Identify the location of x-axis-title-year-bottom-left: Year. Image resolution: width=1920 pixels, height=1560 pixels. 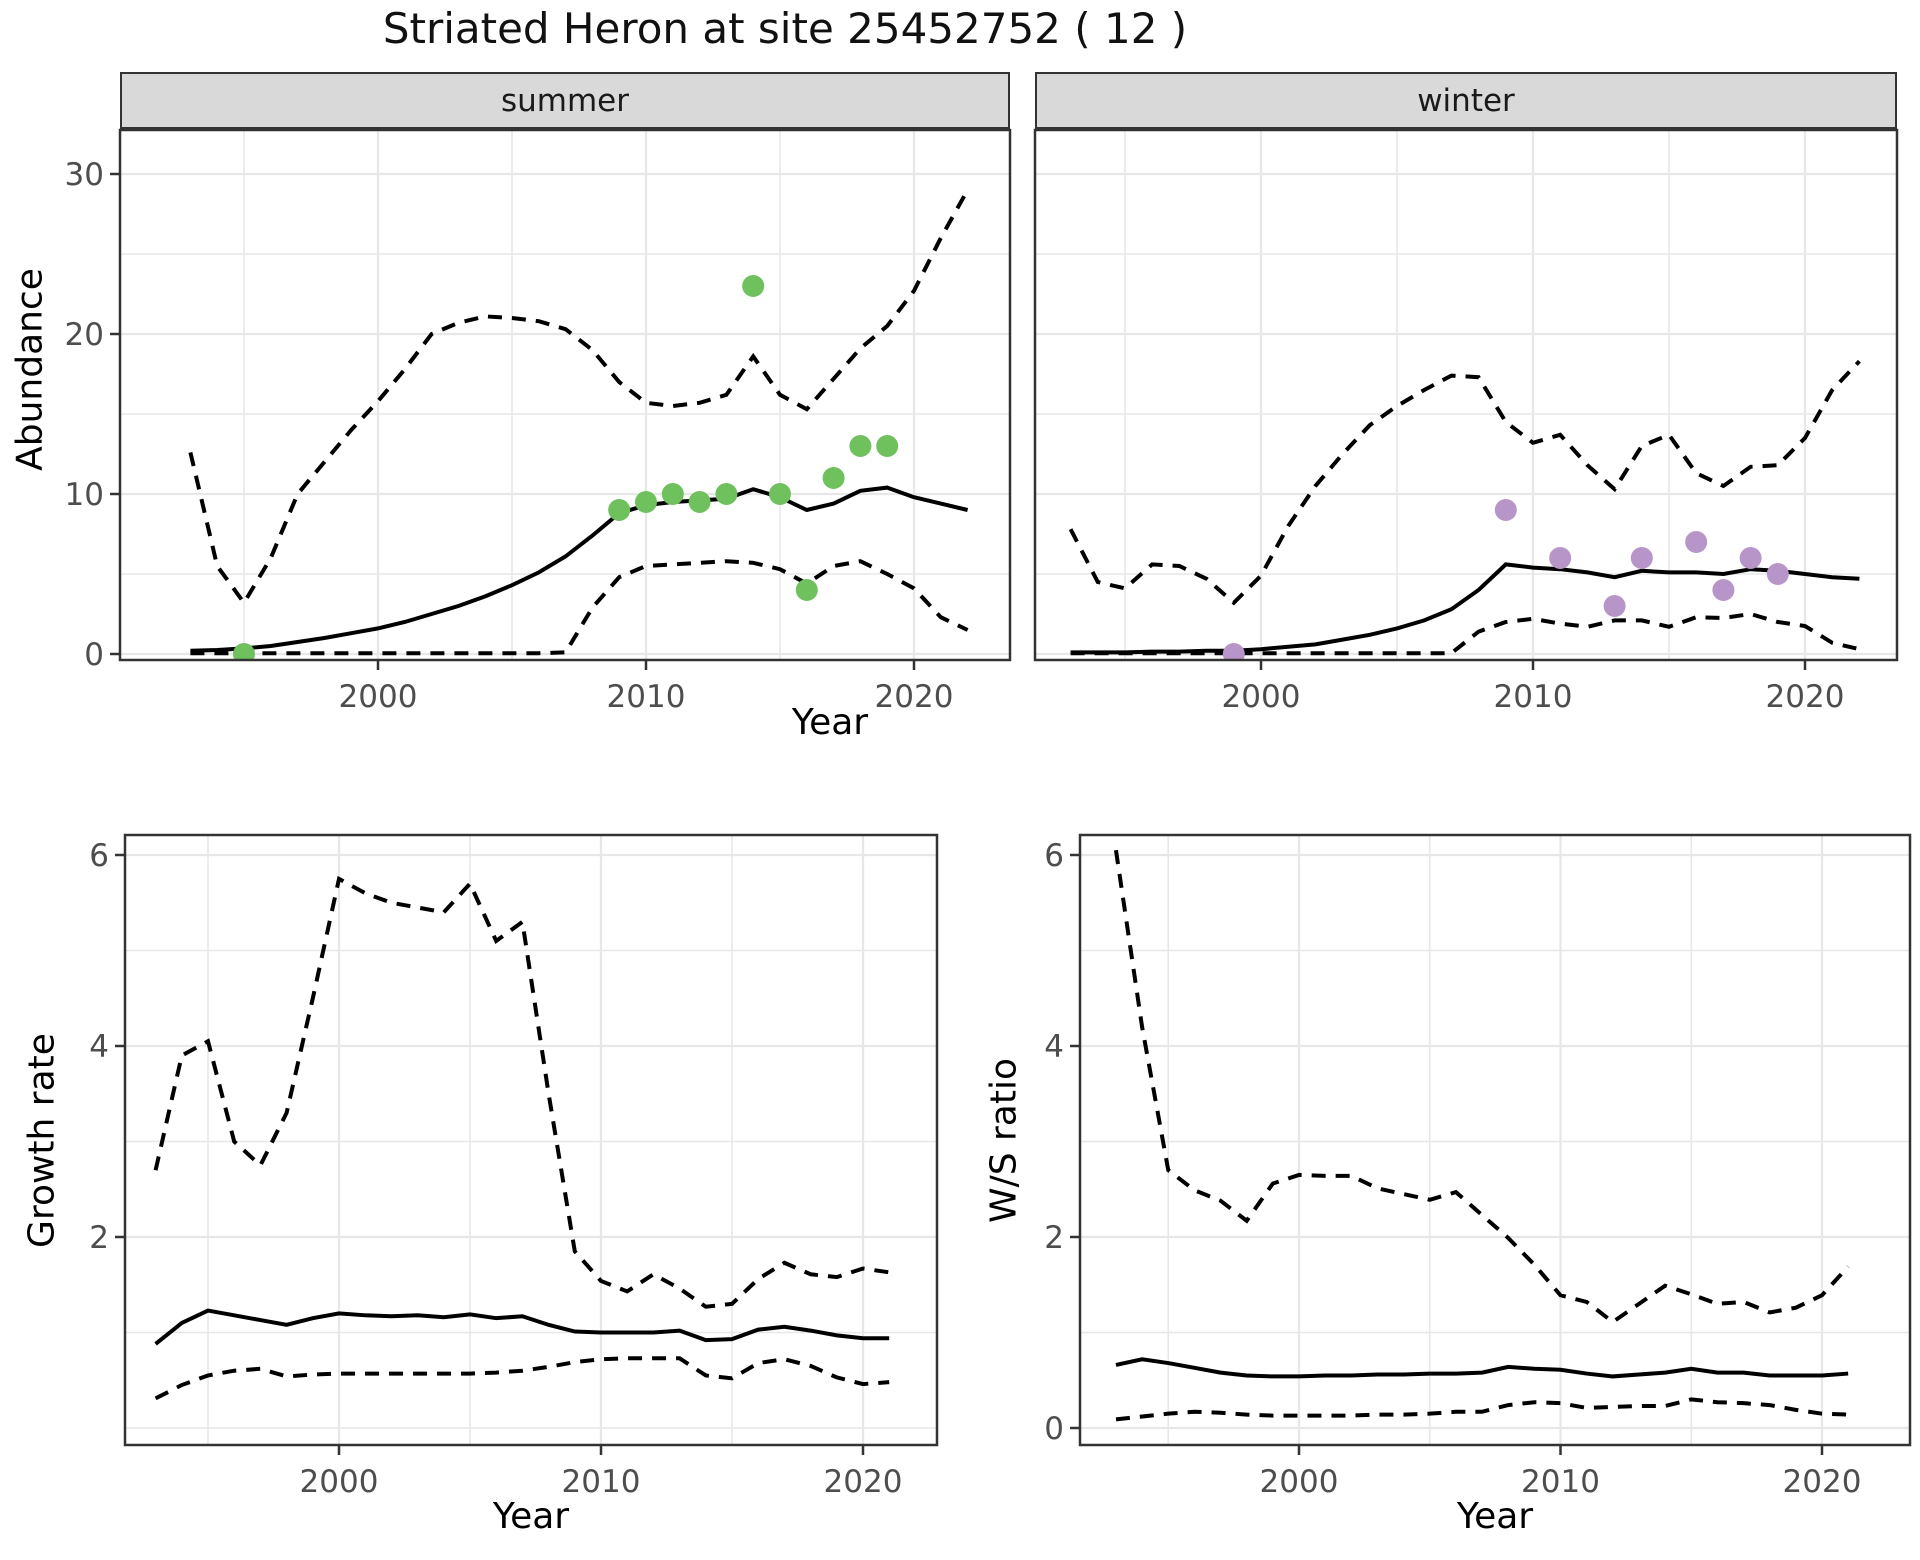
(531, 1516).